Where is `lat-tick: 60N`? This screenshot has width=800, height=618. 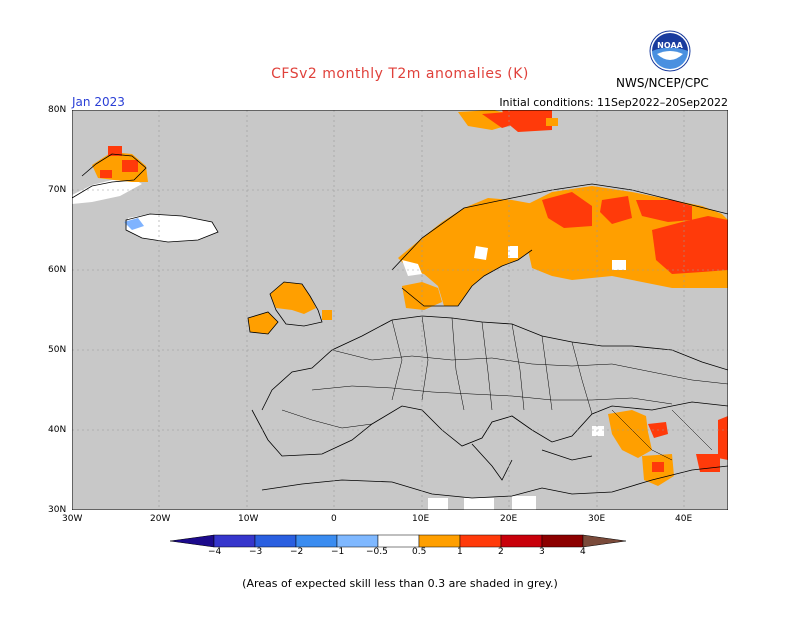 lat-tick: 60N is located at coordinates (57, 270).